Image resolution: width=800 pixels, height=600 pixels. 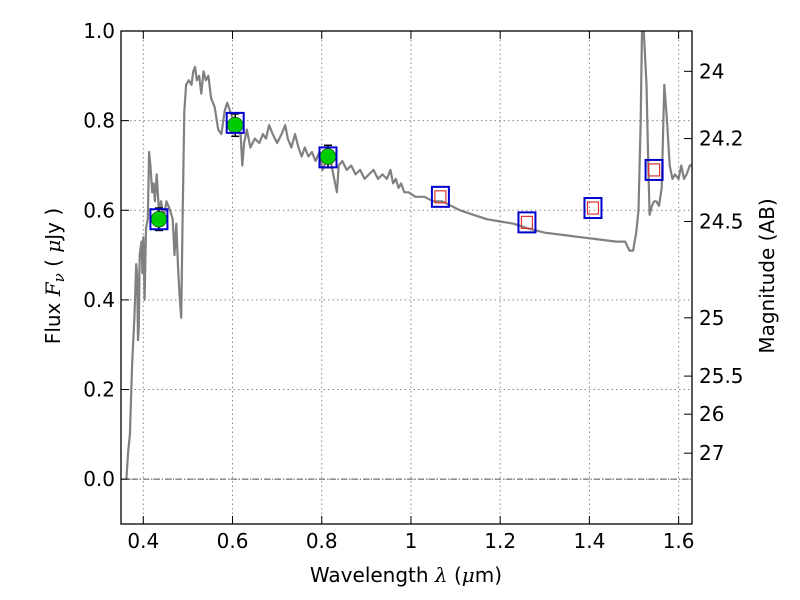 I want to click on x-tick-label: 0.4, so click(x=143, y=541).